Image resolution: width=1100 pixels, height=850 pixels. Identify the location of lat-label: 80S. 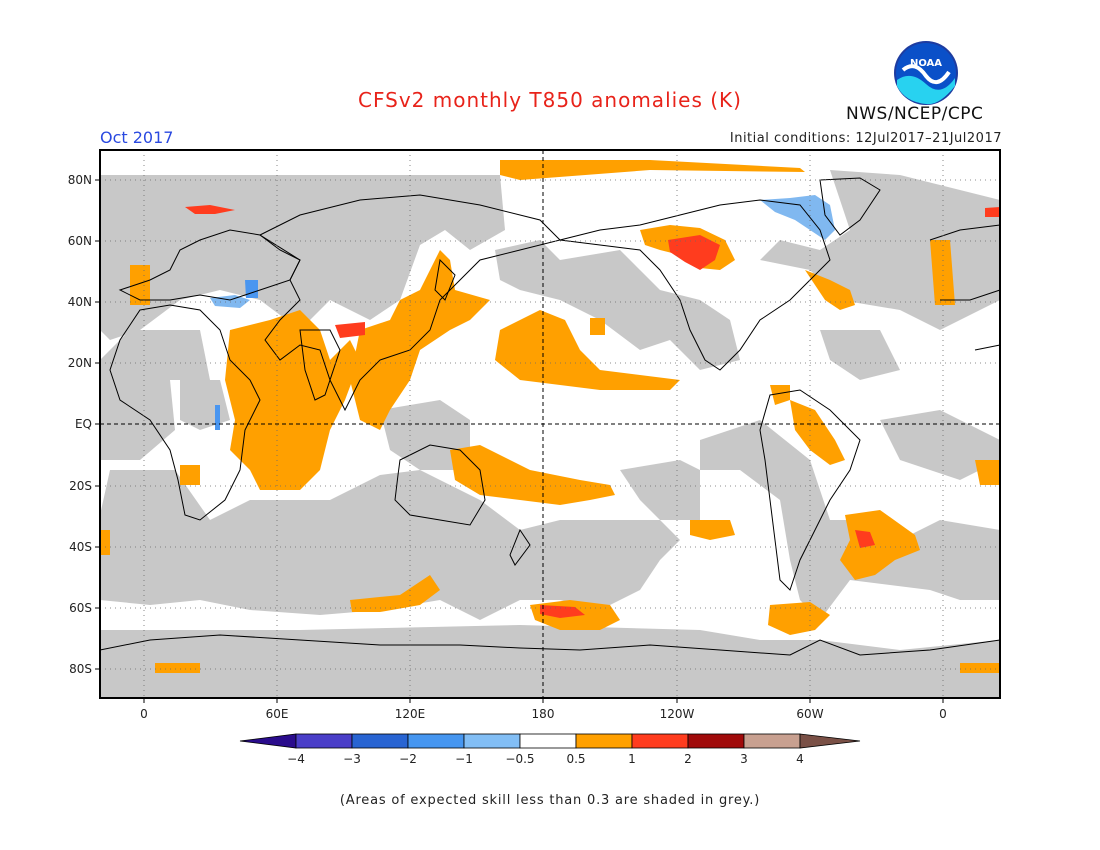
(80, 669).